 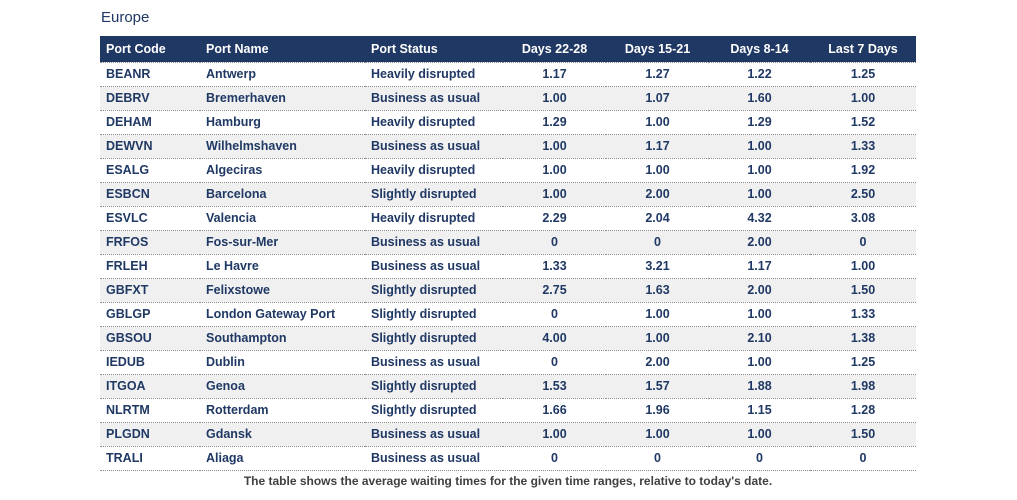 I want to click on cell-days-15-21: 1.57, so click(x=657, y=386).